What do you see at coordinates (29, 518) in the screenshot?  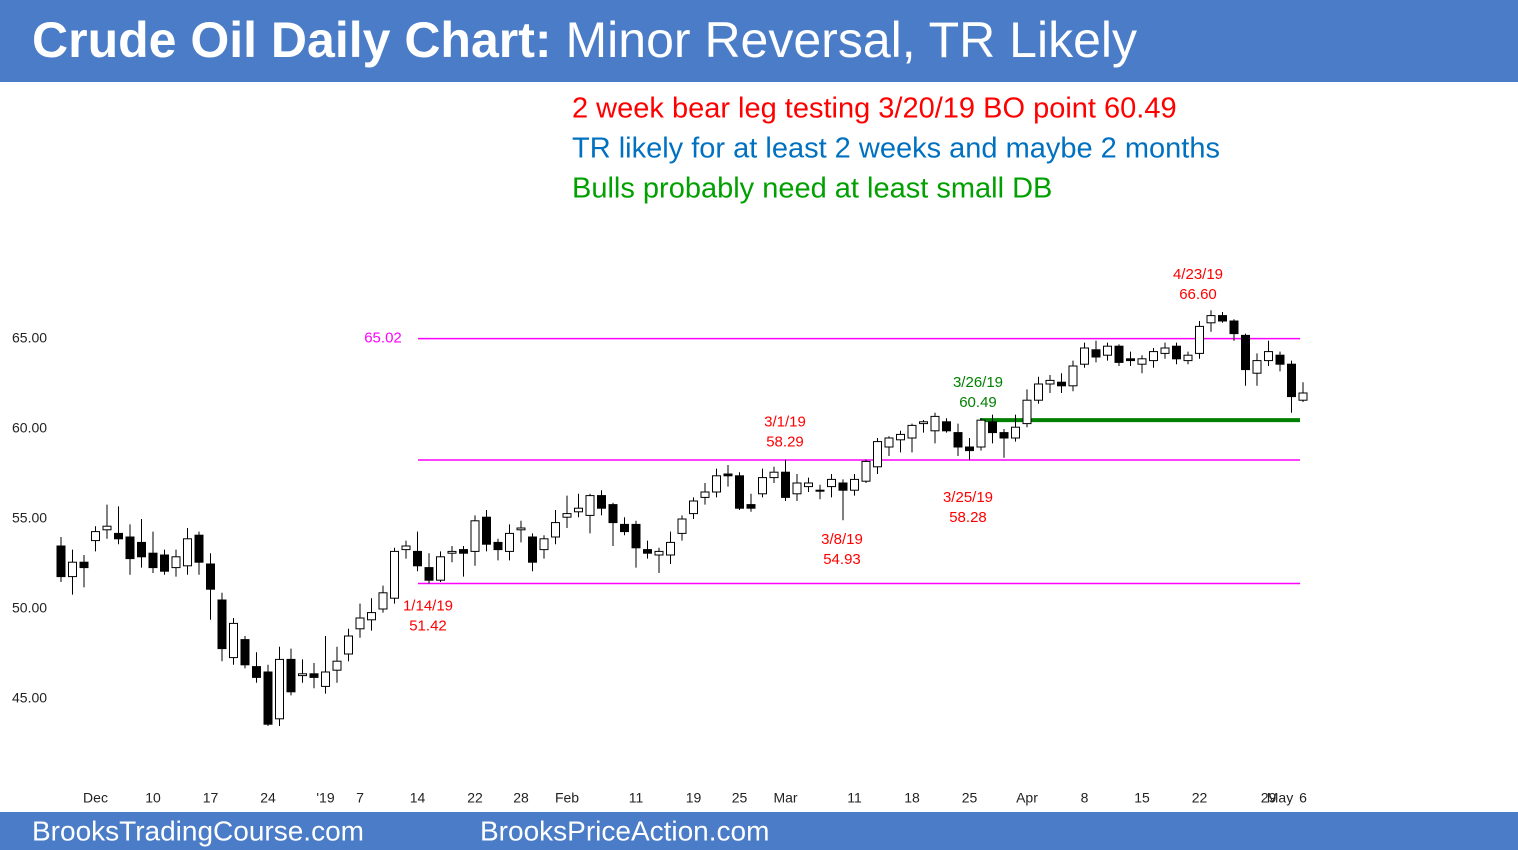 I see `y-tick-label: 55.00` at bounding box center [29, 518].